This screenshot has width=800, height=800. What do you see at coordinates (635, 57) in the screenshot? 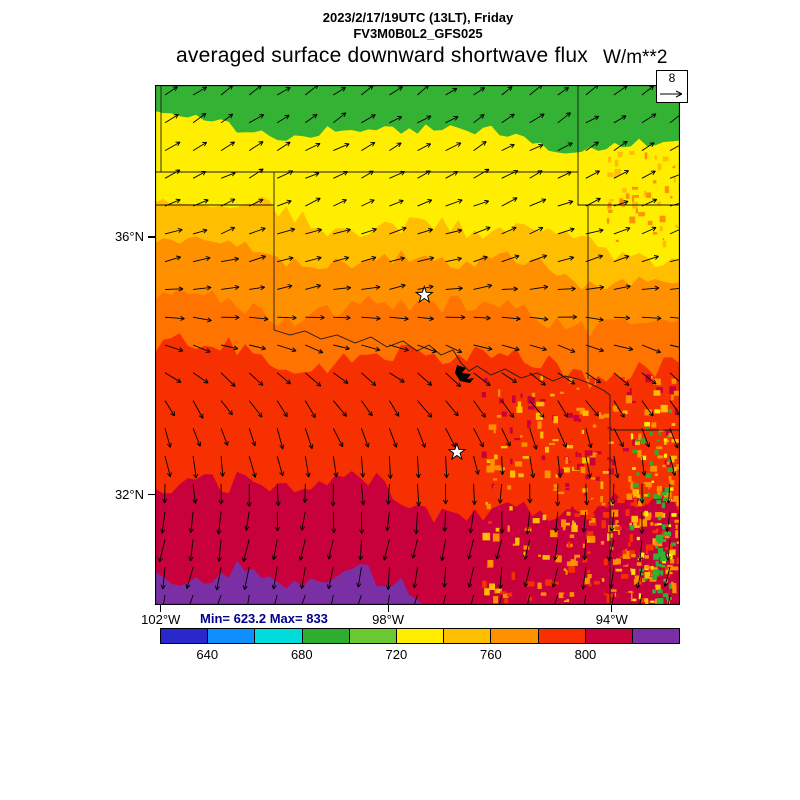
I see `units-label: W/m**2` at bounding box center [635, 57].